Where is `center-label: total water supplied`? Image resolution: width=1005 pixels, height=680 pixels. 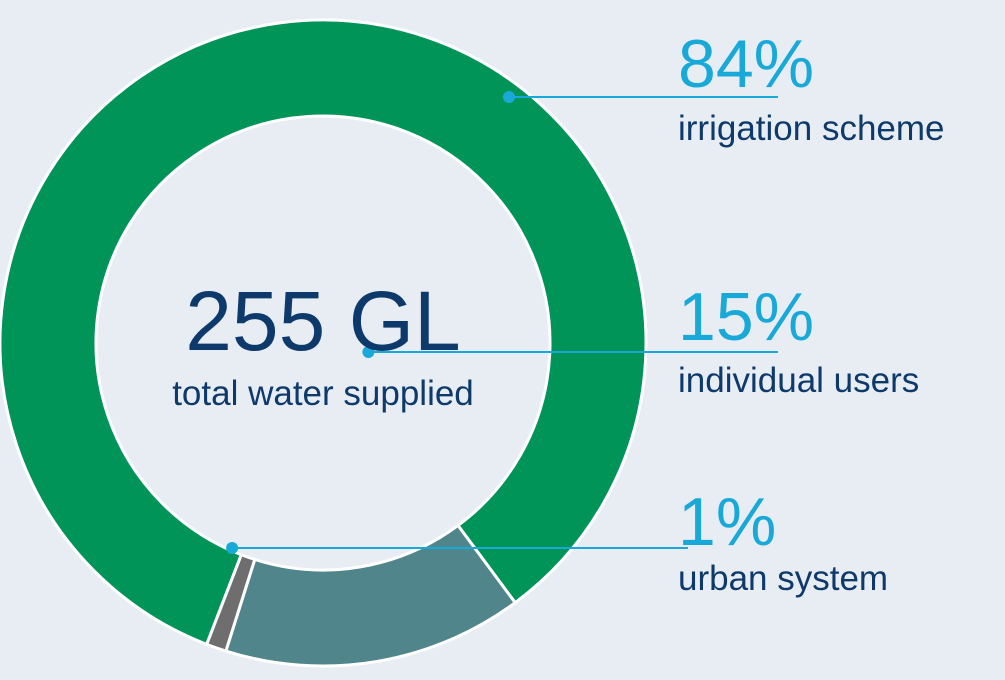
center-label: total water supplied is located at coordinates (323, 393).